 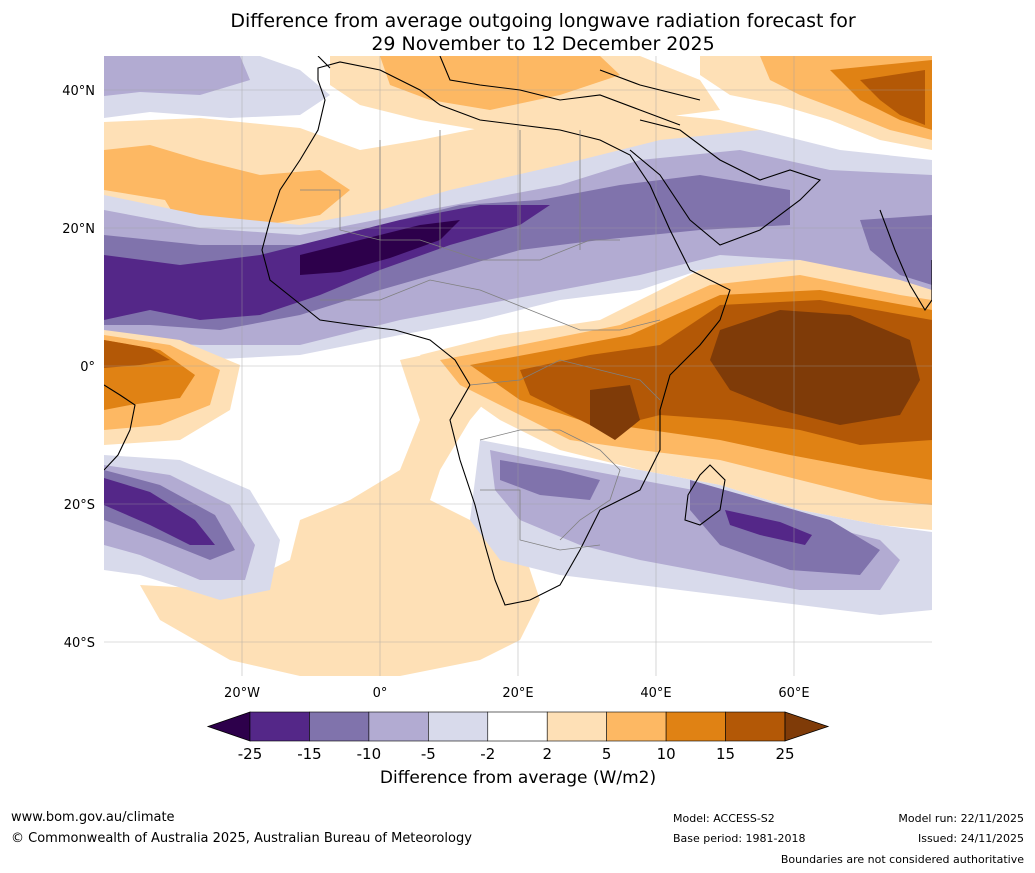 What do you see at coordinates (309, 754) in the screenshot?
I see `colorbar-tick-label: -15` at bounding box center [309, 754].